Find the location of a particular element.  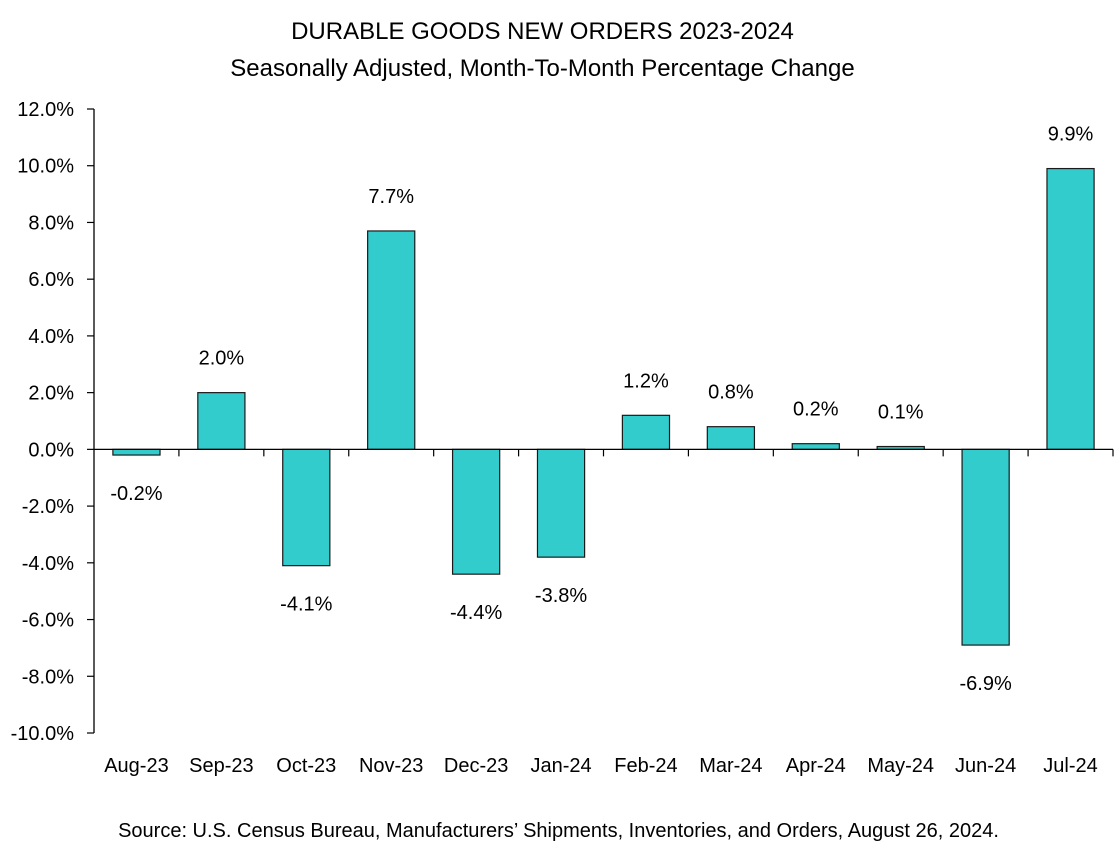

data-label: -4.4% is located at coordinates (476, 613).